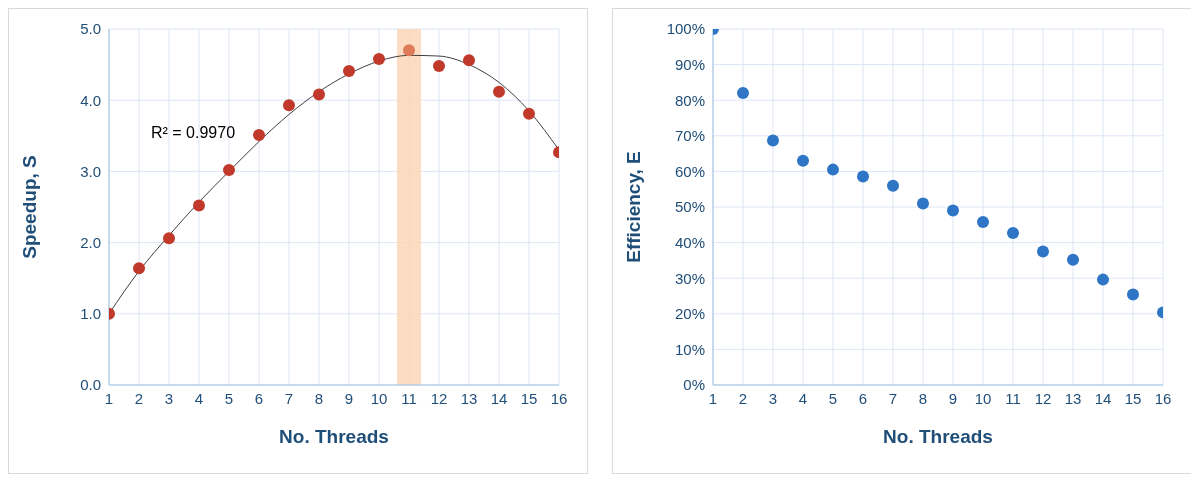 The height and width of the screenshot is (482, 1191). What do you see at coordinates (90, 171) in the screenshot?
I see `y-tick-label: 3.0` at bounding box center [90, 171].